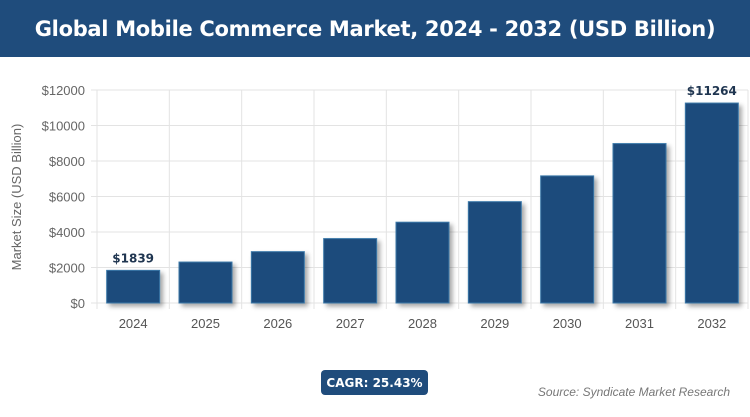 This screenshot has width=750, height=417. Describe the element at coordinates (422, 262) in the screenshot. I see `bar-2028` at that location.